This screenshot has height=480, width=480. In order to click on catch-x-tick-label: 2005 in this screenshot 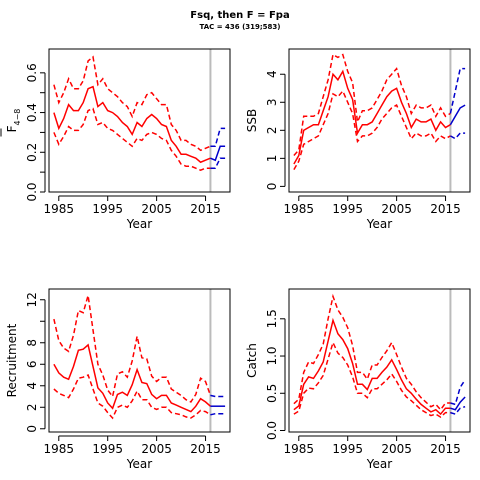, I will do `click(396, 449)`.